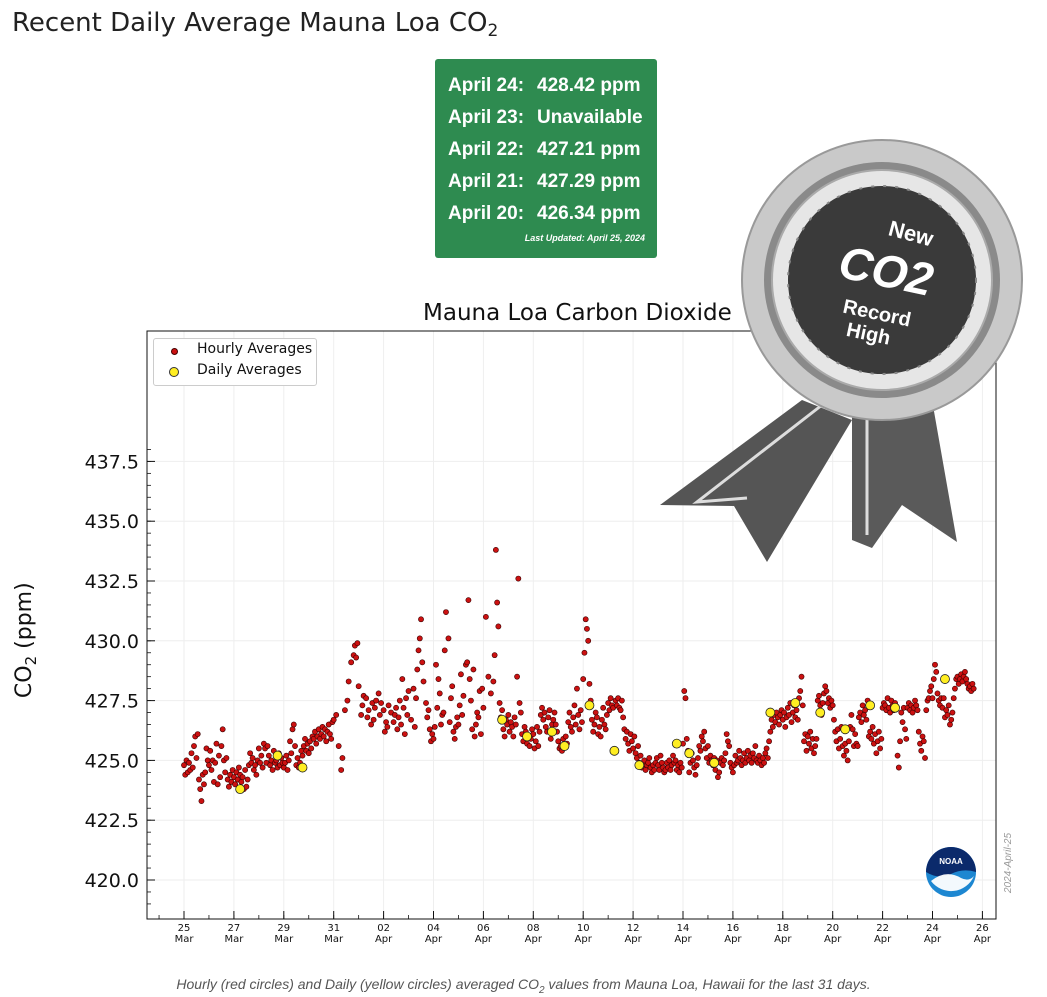  I want to click on latest-value: Unavailable, so click(590, 117).